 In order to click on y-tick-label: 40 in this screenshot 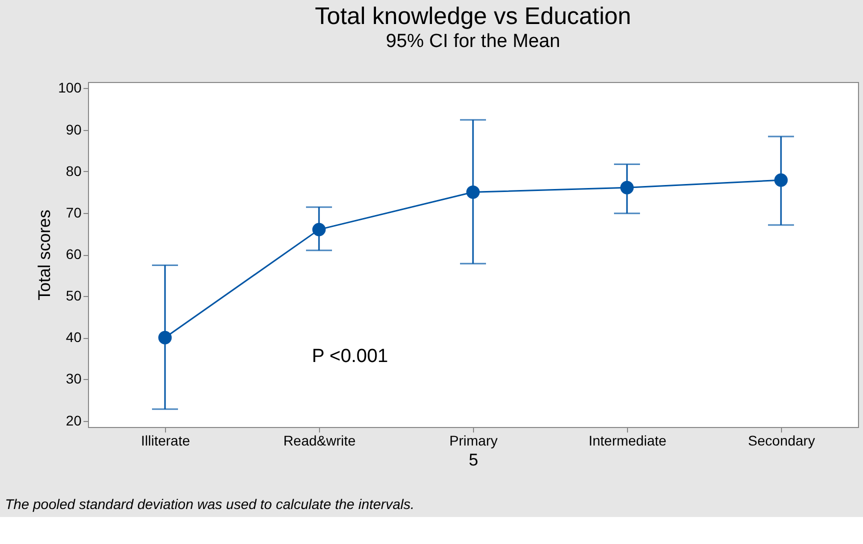, I will do `click(74, 337)`.